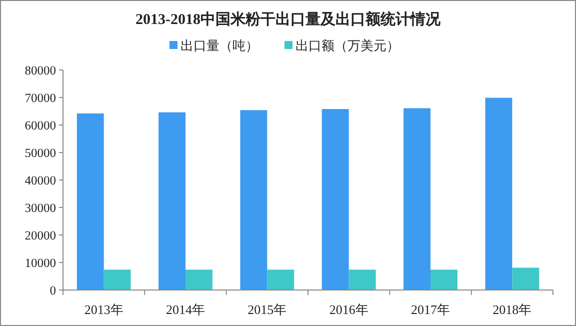 The width and height of the screenshot is (576, 326). Describe the element at coordinates (40, 153) in the screenshot. I see `y-tick-label: 50000` at that location.